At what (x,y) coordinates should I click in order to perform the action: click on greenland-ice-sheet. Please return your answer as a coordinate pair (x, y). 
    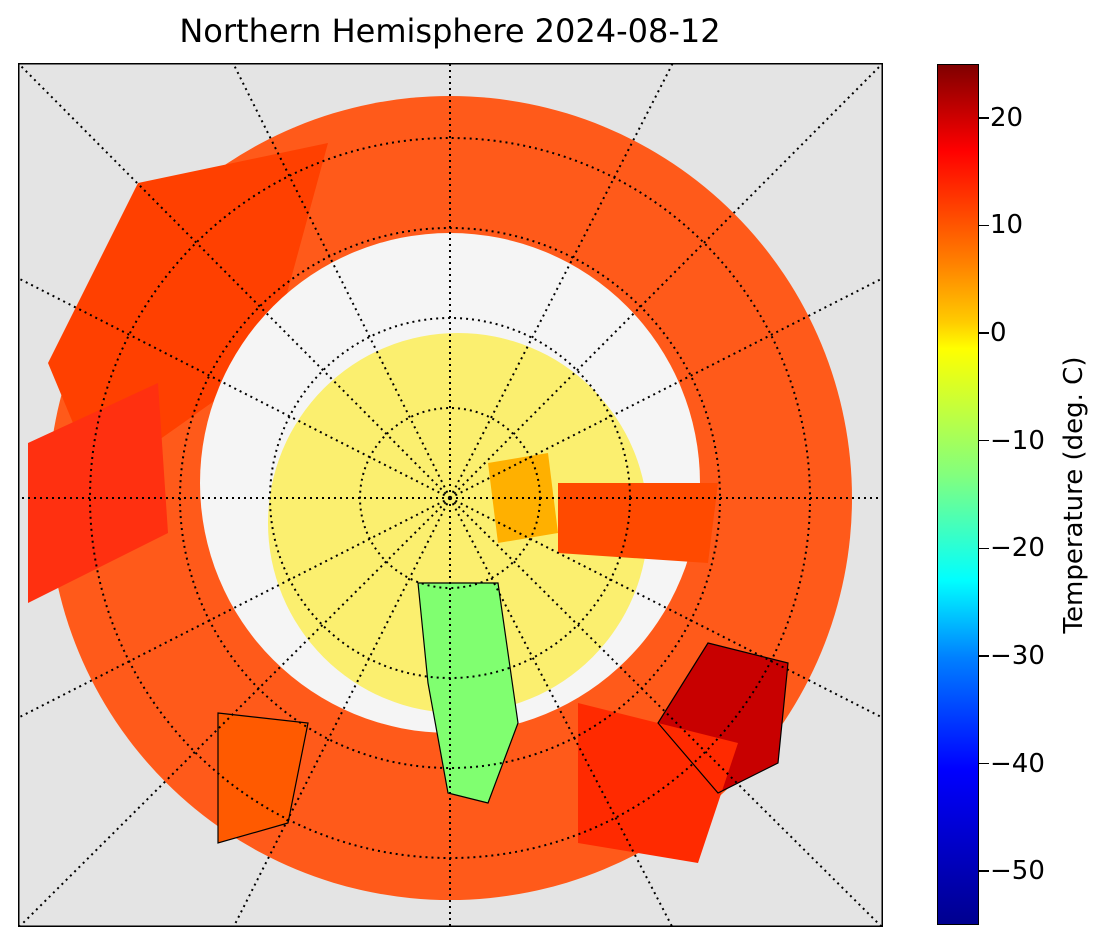
    Looking at the image, I should click on (468, 693).